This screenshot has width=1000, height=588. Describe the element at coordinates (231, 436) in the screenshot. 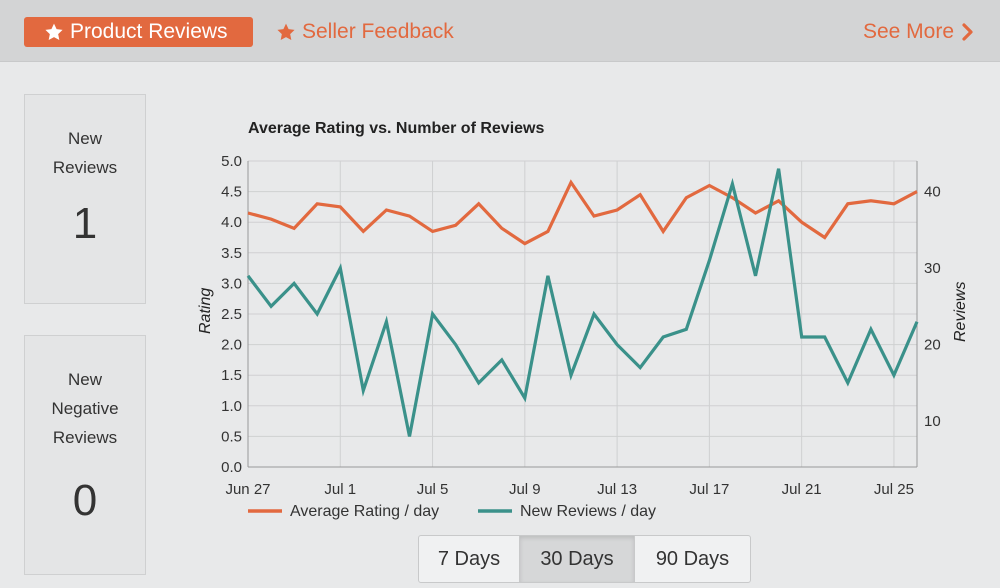

I see `y-tick-left: 0.5` at that location.